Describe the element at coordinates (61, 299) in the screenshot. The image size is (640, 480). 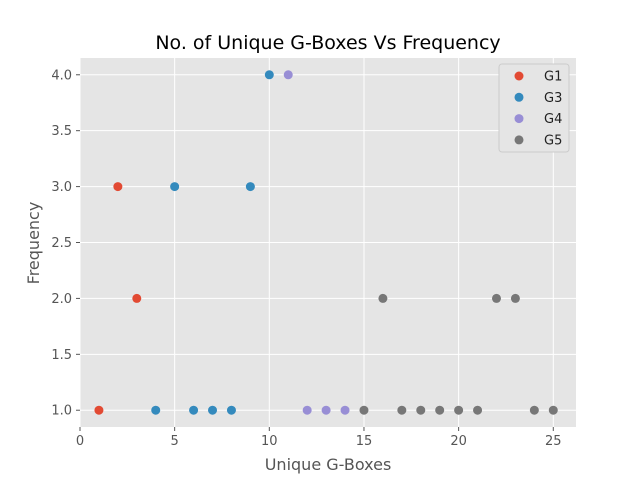
I see `y-tick-label: 2.0` at that location.